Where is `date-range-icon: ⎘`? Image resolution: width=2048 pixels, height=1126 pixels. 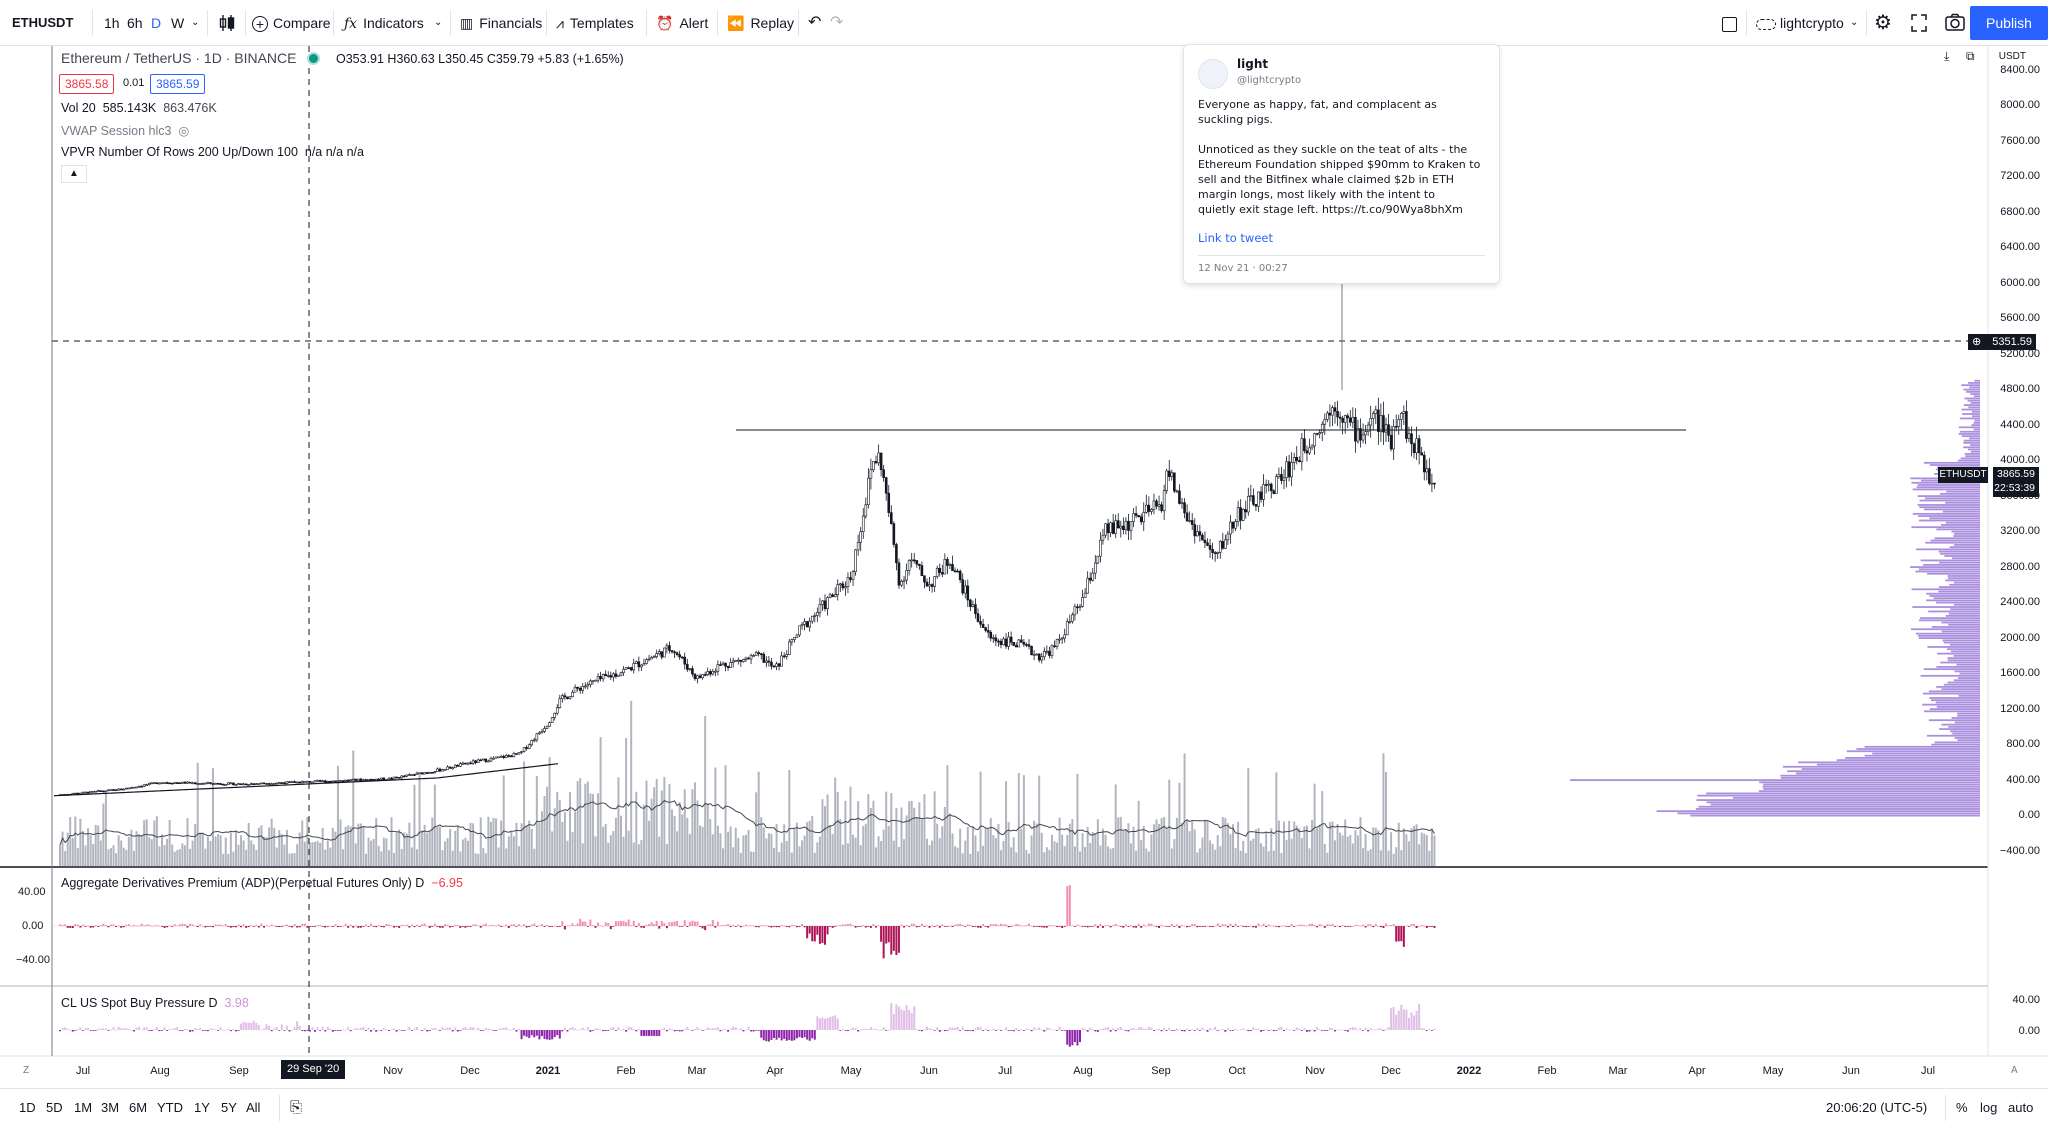
date-range-icon: ⎘ is located at coordinates (296, 1107).